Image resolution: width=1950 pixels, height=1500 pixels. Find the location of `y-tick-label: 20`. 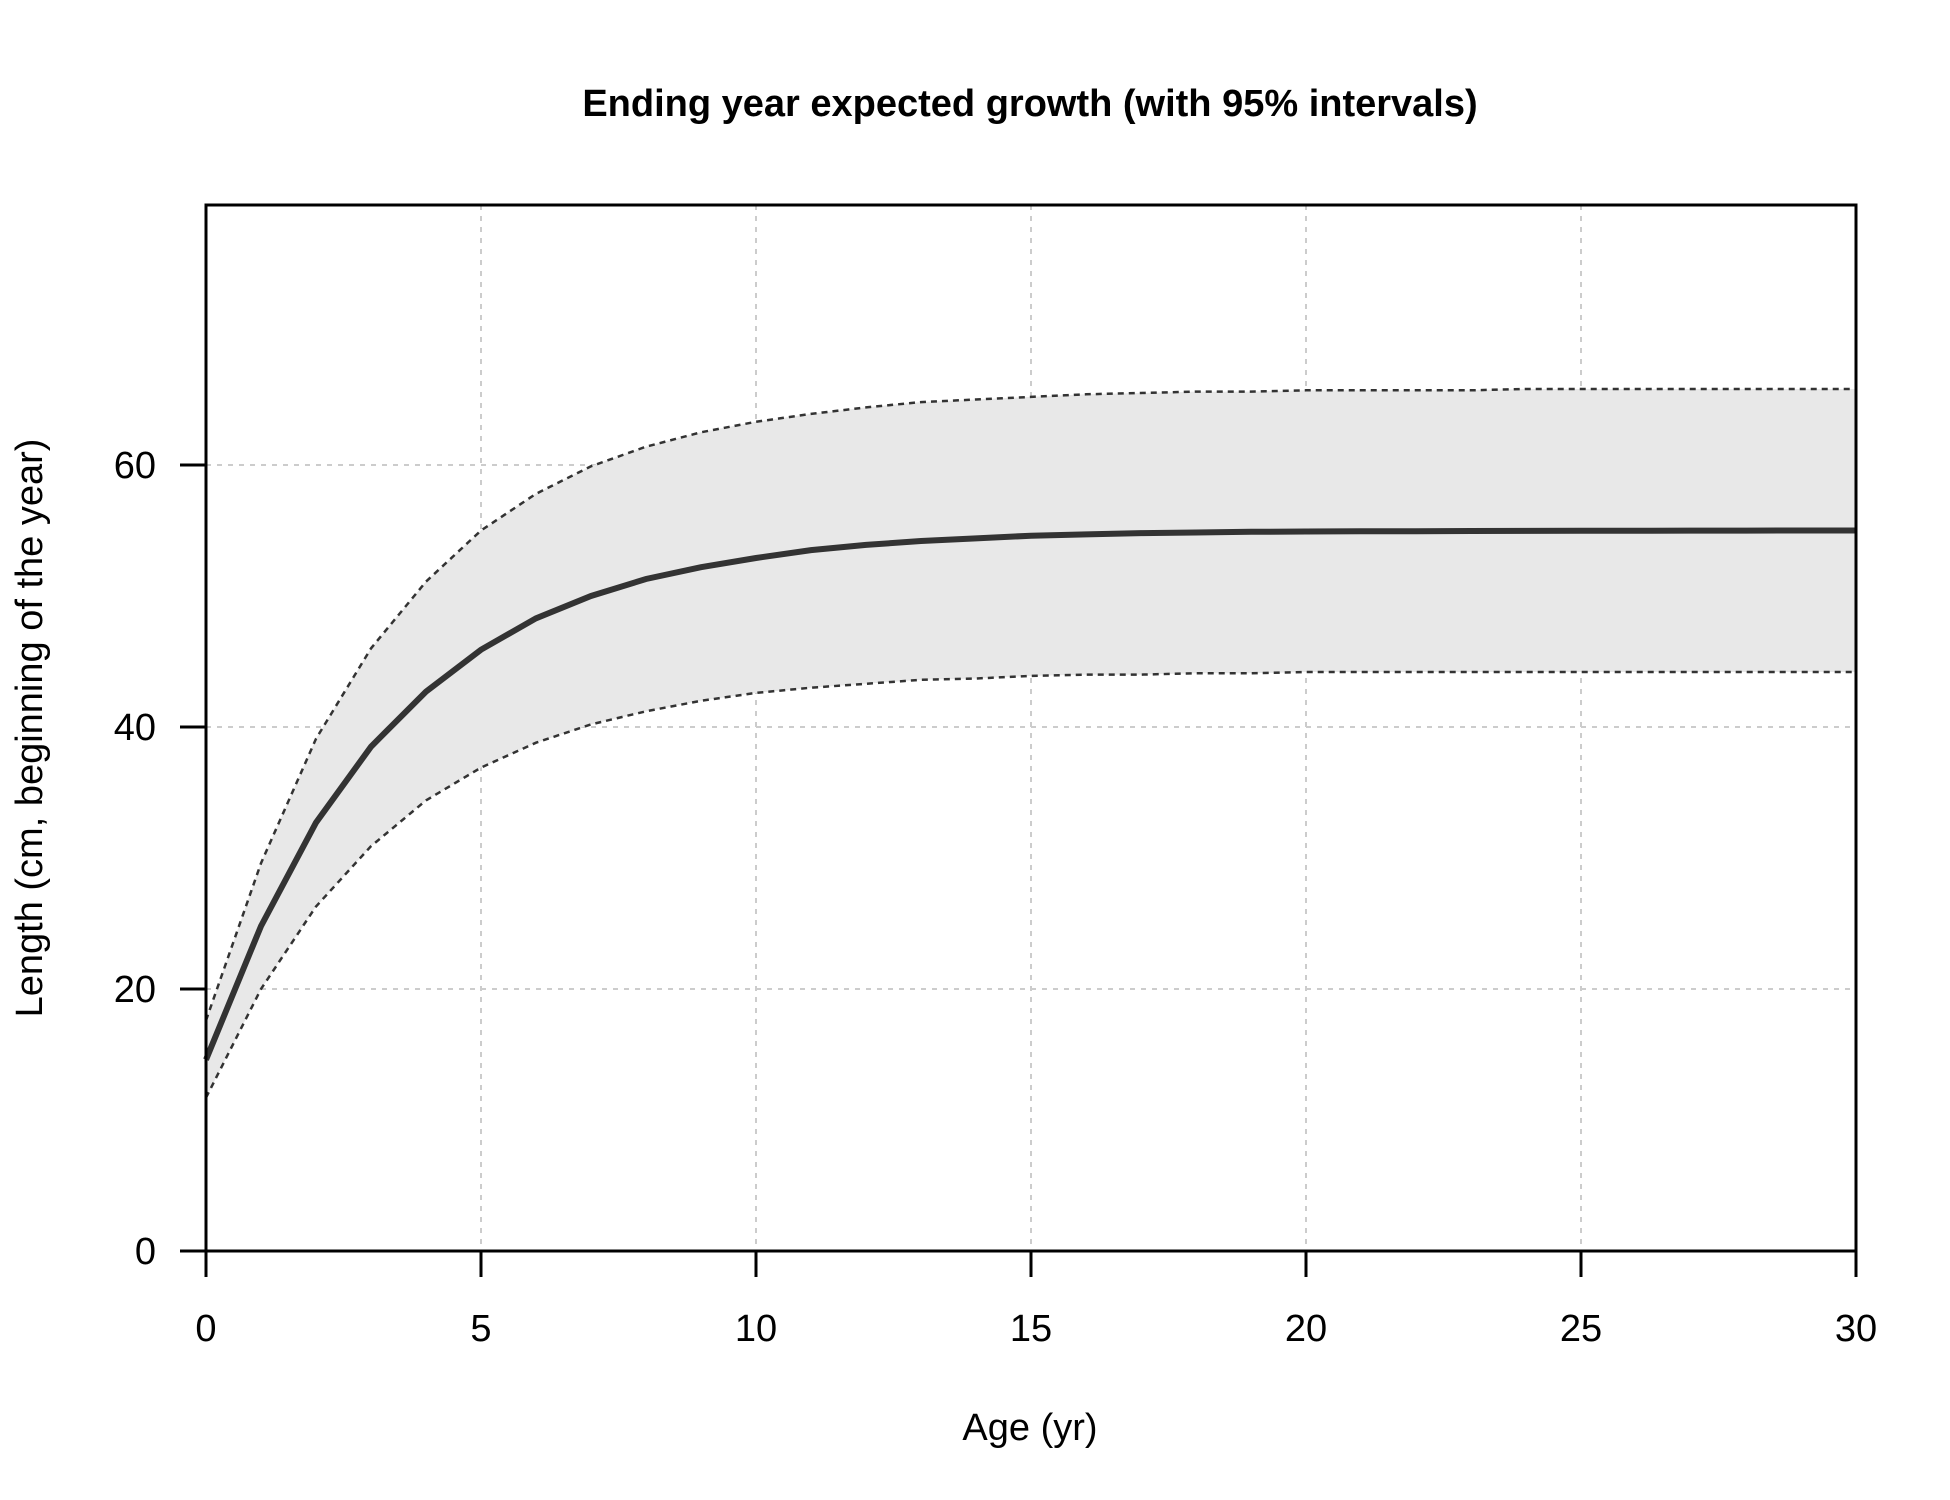

y-tick-label: 20 is located at coordinates (135, 990).